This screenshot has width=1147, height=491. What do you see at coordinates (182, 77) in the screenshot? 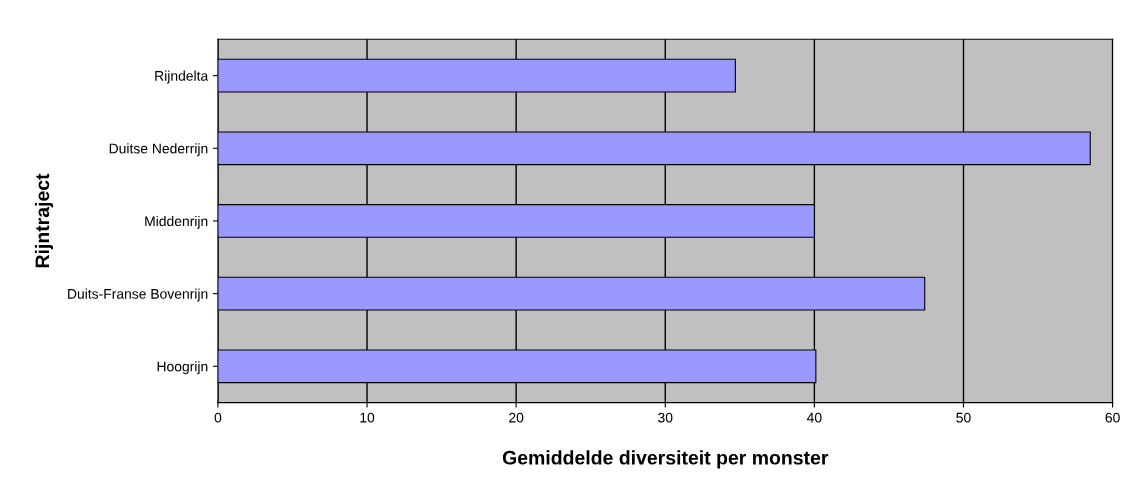
I see `y-tick-label: Rijndelta` at bounding box center [182, 77].